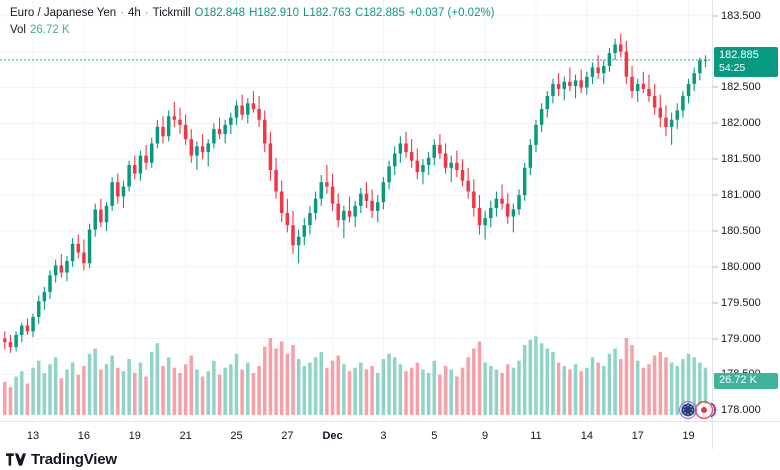  Describe the element at coordinates (741, 266) in the screenshot. I see `price-tick-label: 180.000` at that location.